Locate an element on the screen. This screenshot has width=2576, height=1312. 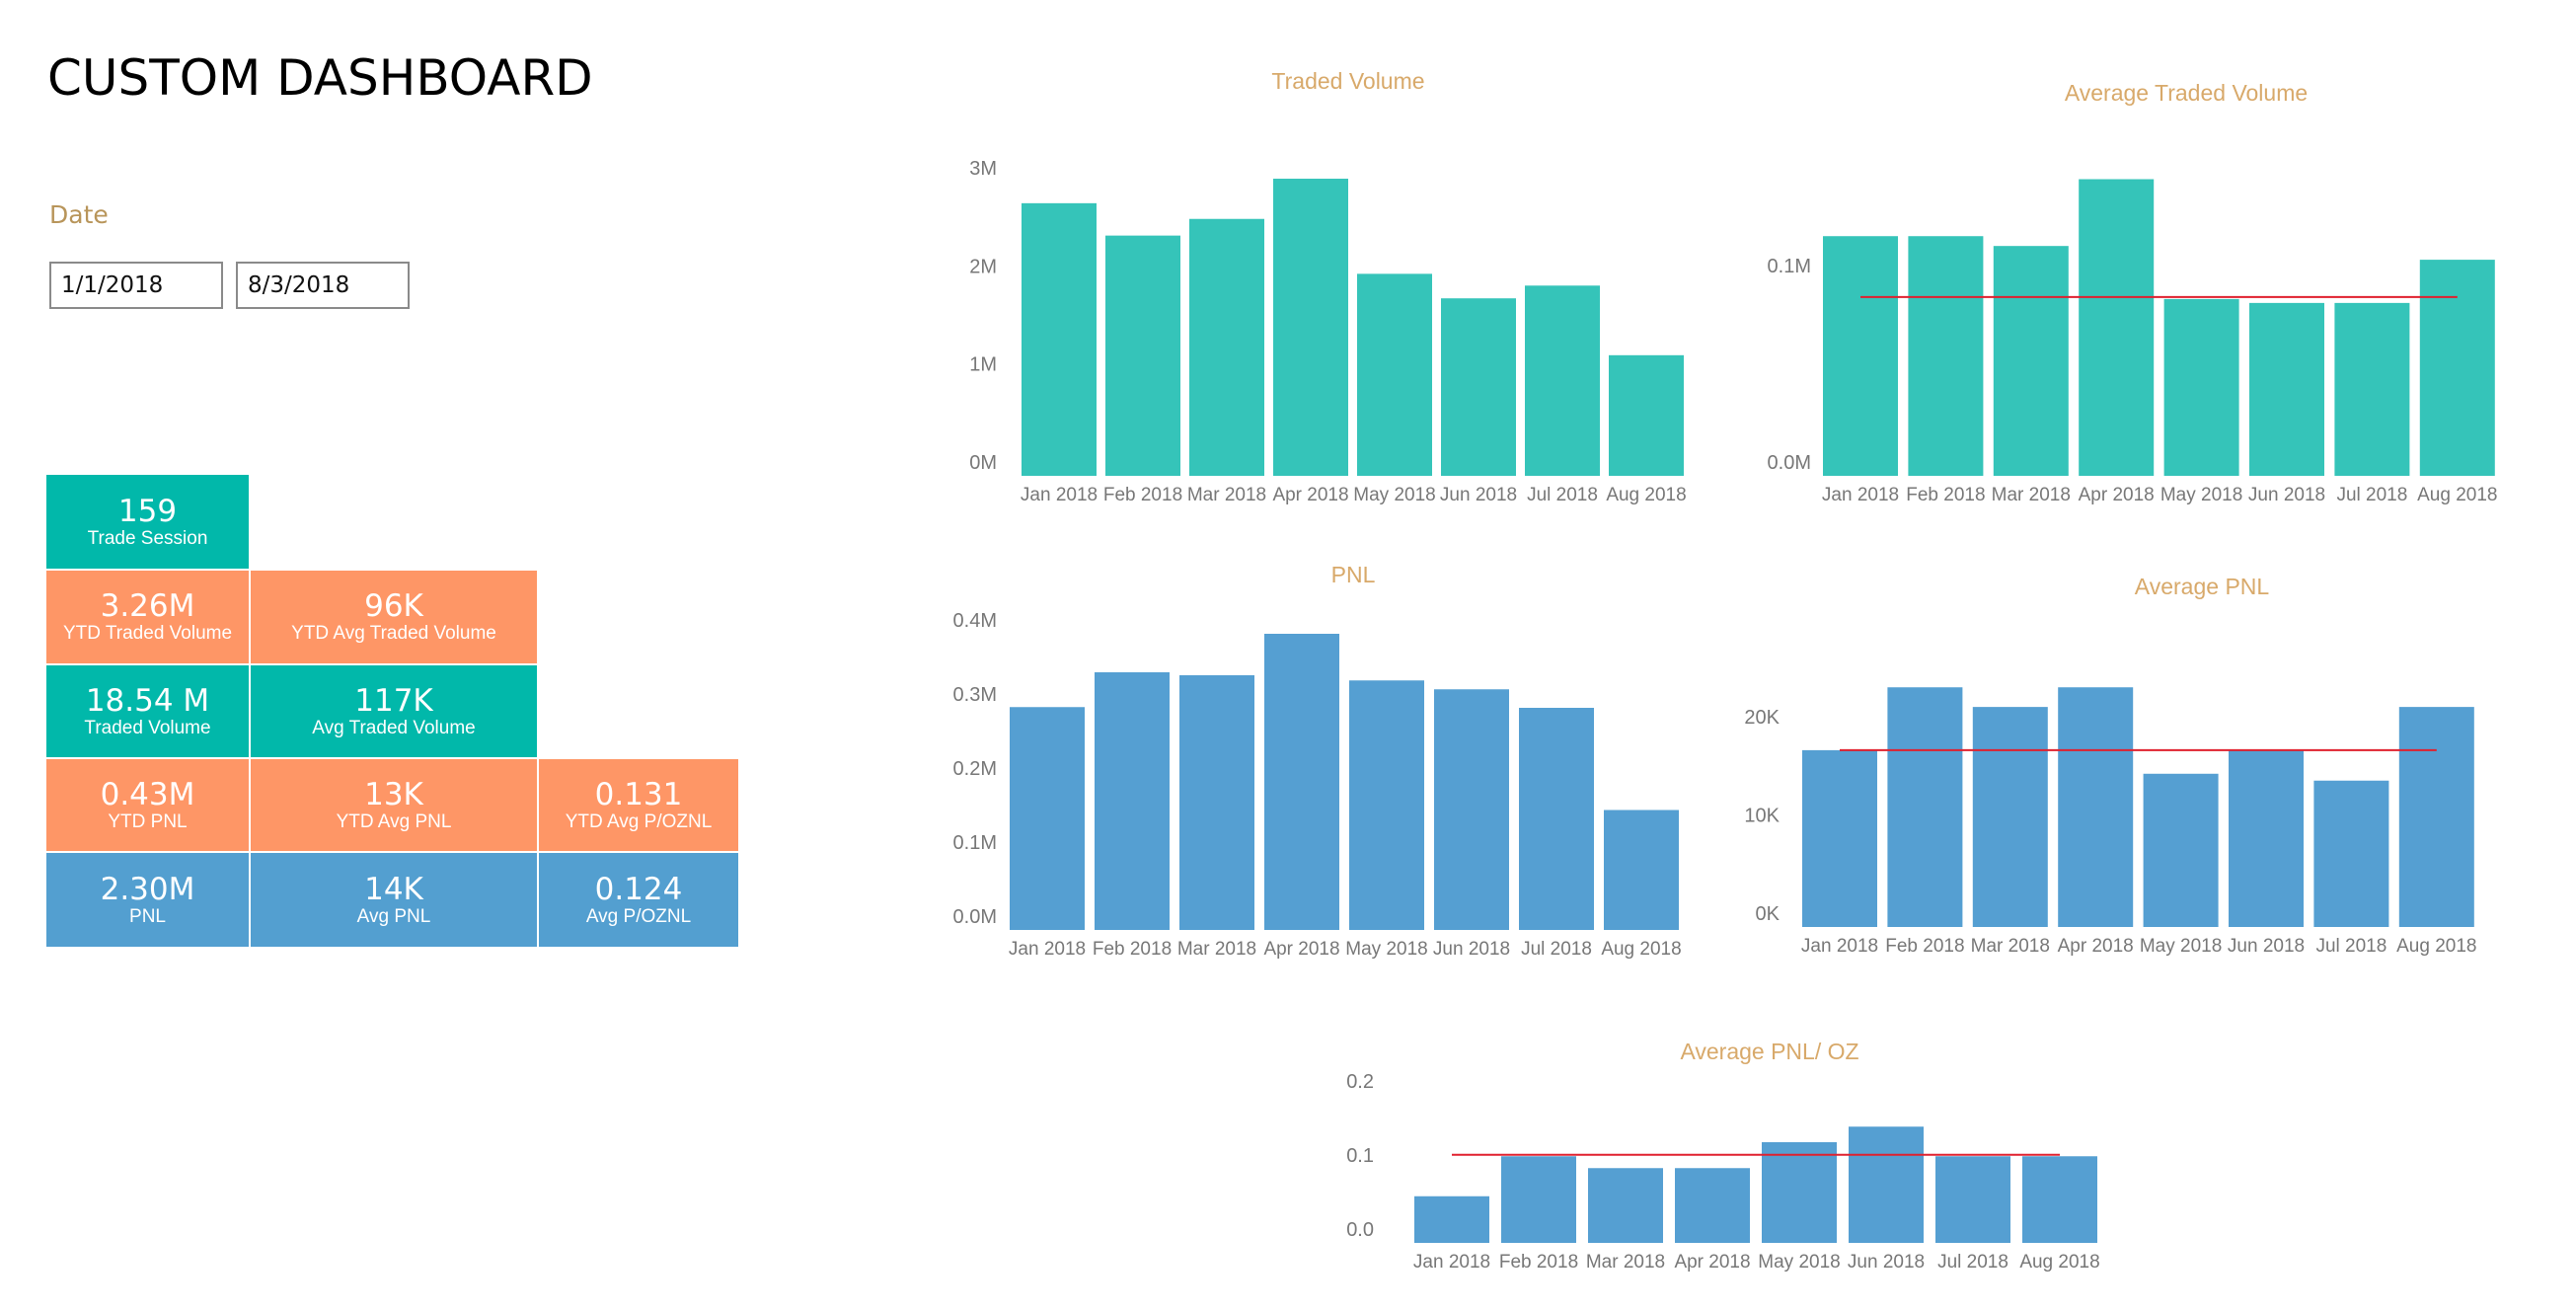
y-tick-label: 0.0 is located at coordinates (1360, 1230).